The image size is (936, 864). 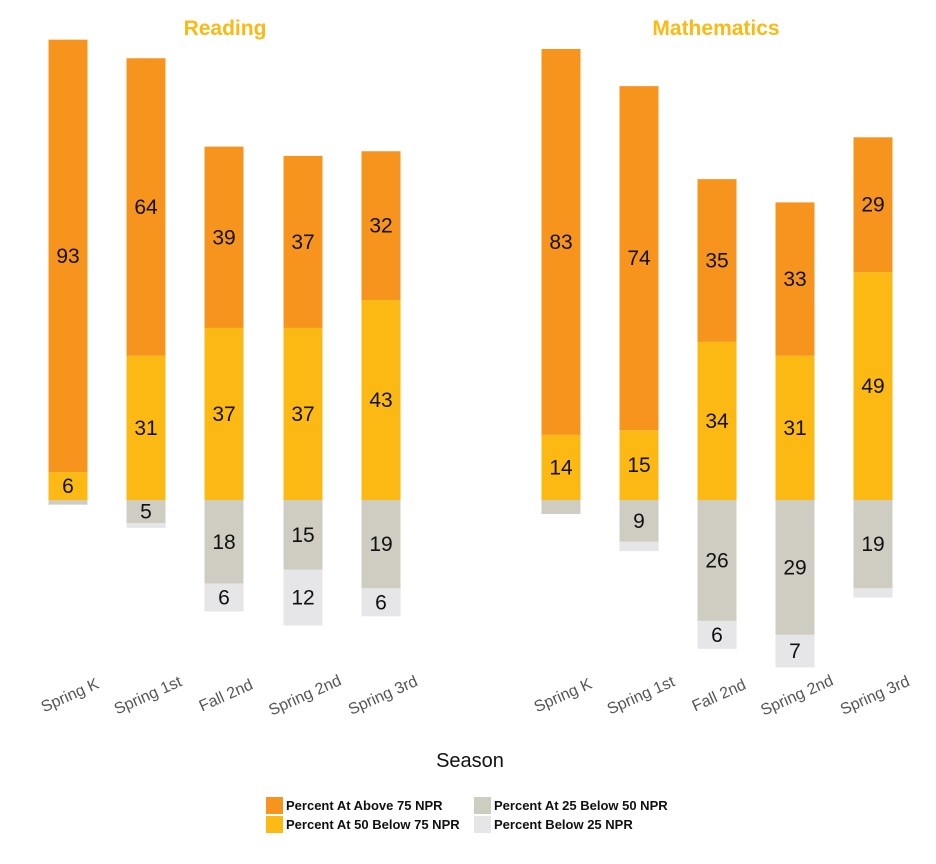 I want to click on bar-group: 6 93, so click(x=68, y=272).